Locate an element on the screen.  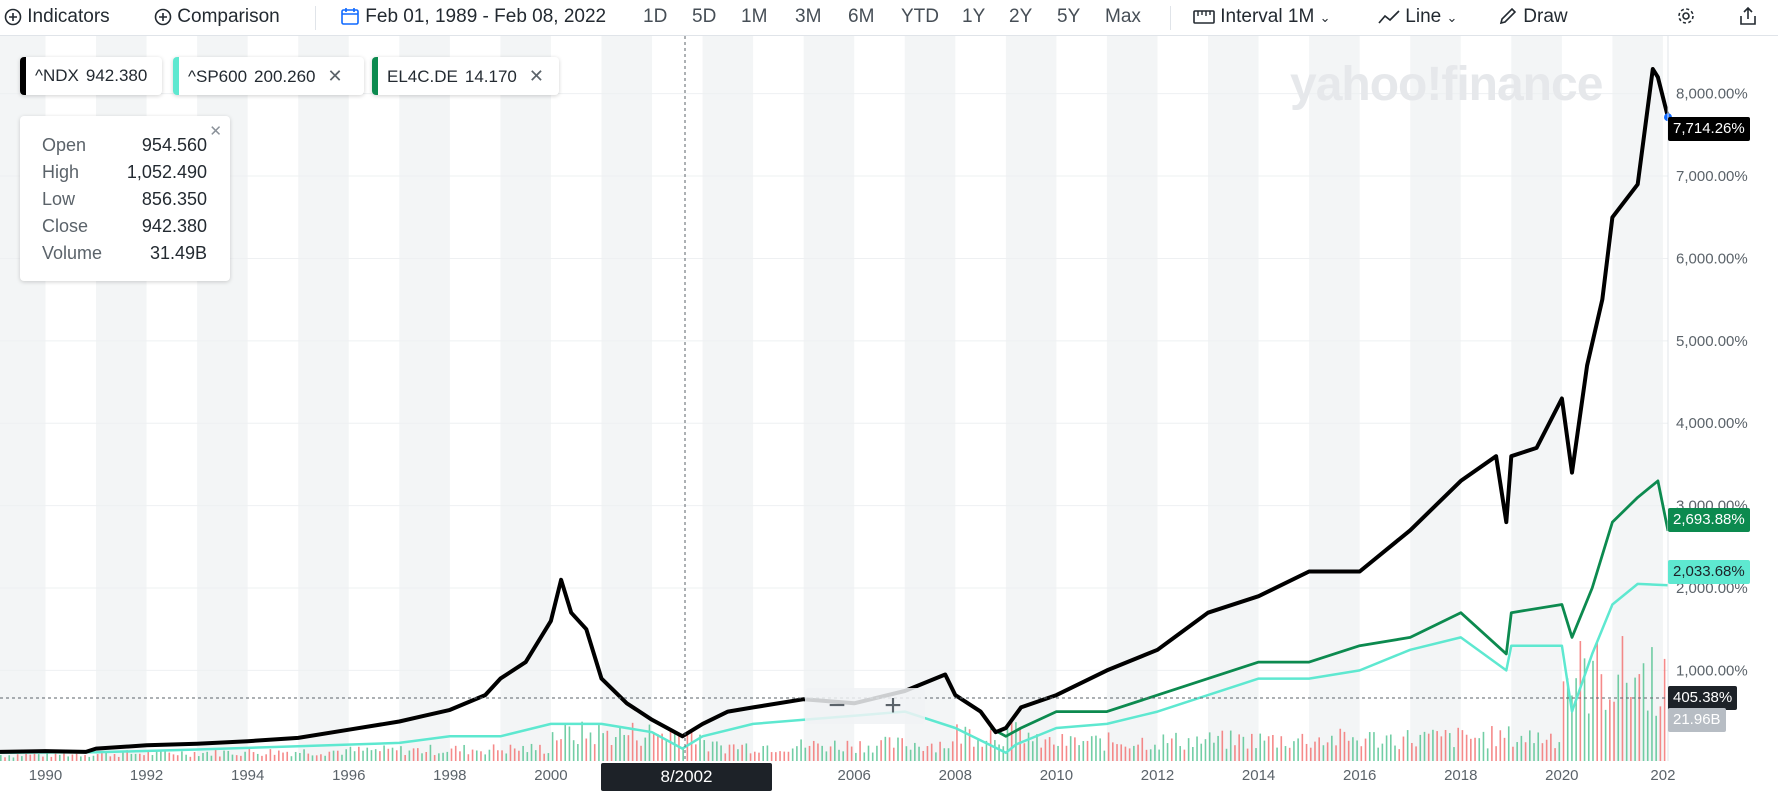
indicators-button: Indicators is located at coordinates (57, 17).